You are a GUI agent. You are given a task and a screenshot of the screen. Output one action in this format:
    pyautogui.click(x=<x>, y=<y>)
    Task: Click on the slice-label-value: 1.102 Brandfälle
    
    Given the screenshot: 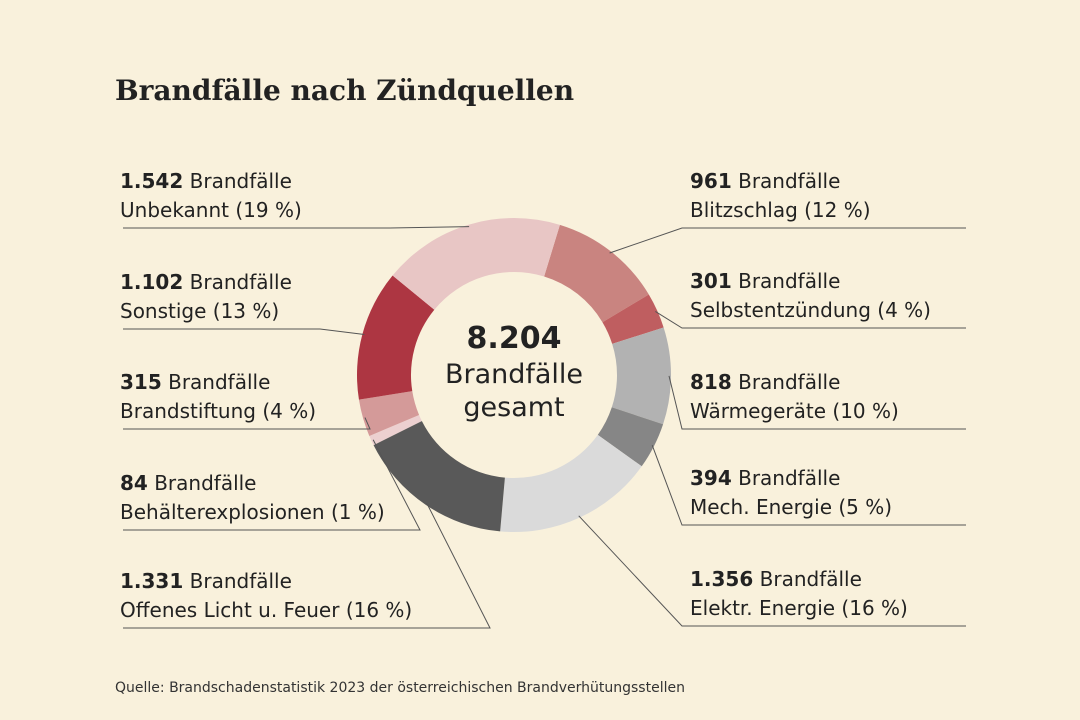 What is the action you would take?
    pyautogui.click(x=206, y=282)
    